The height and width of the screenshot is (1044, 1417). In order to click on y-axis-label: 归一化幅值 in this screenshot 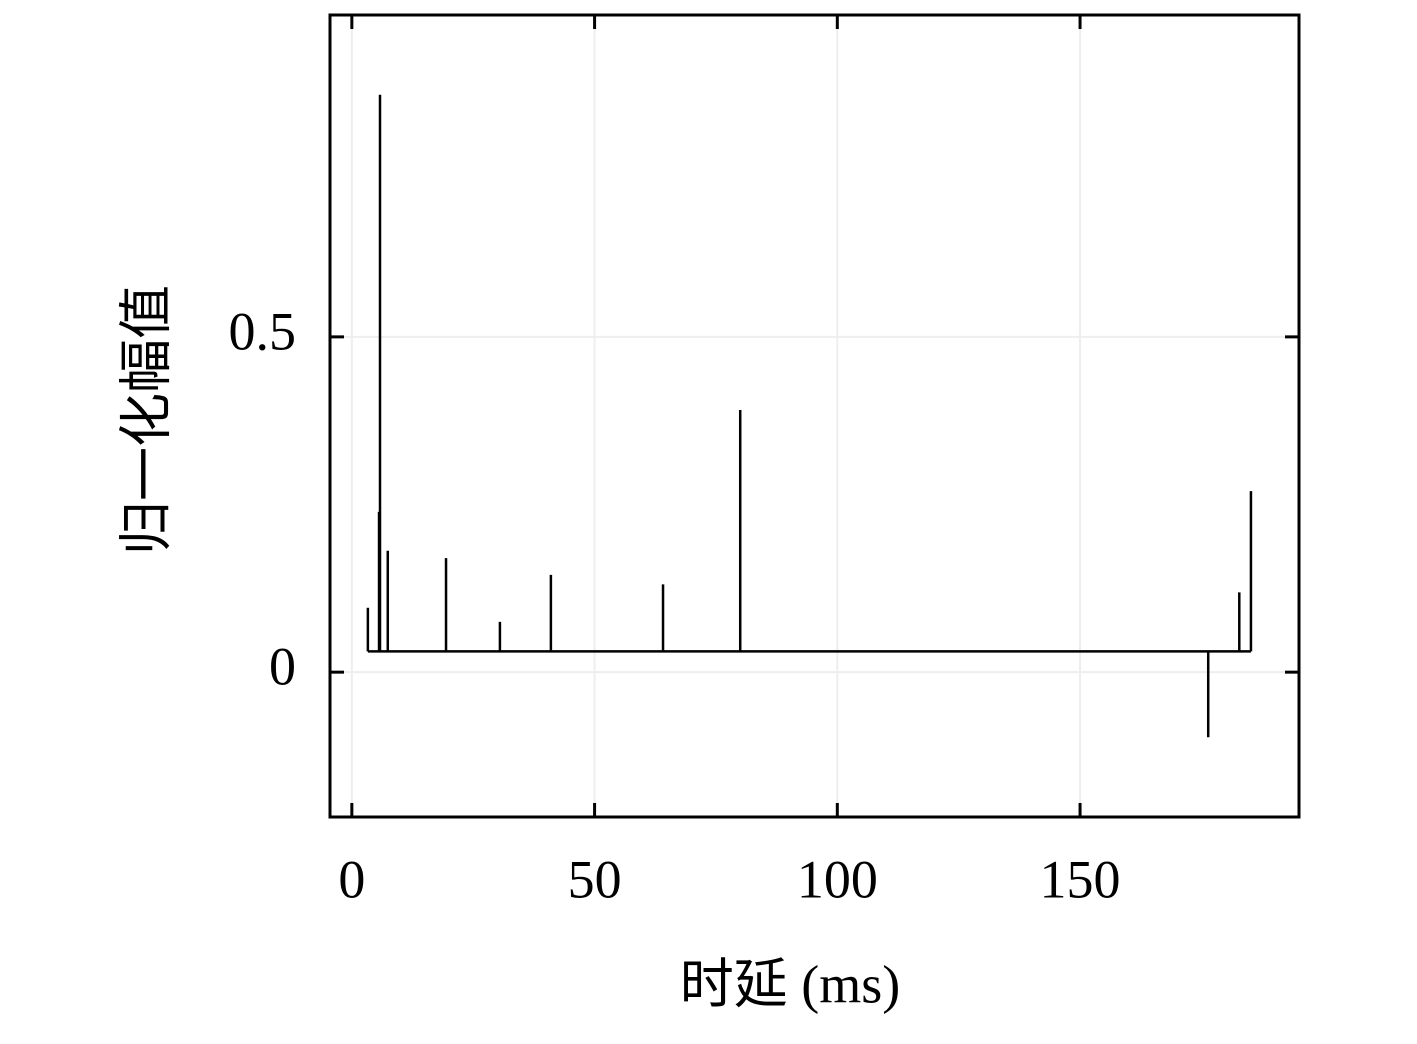, I will do `click(146, 420)`.